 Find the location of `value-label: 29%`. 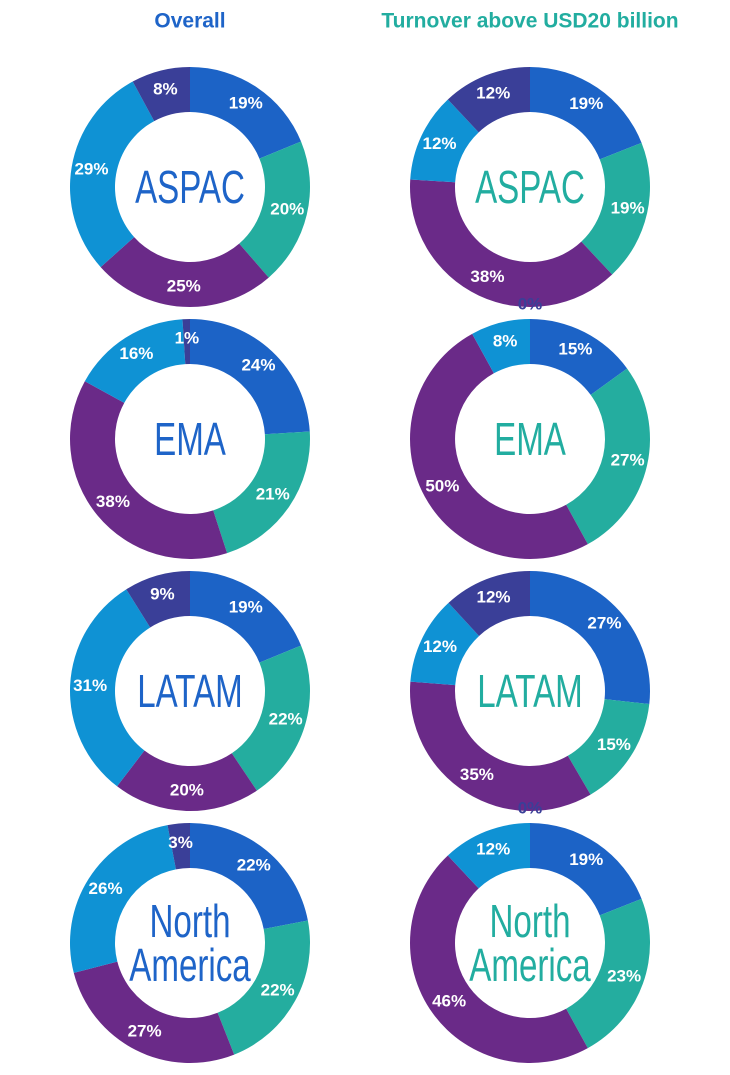

value-label: 29% is located at coordinates (91, 168).